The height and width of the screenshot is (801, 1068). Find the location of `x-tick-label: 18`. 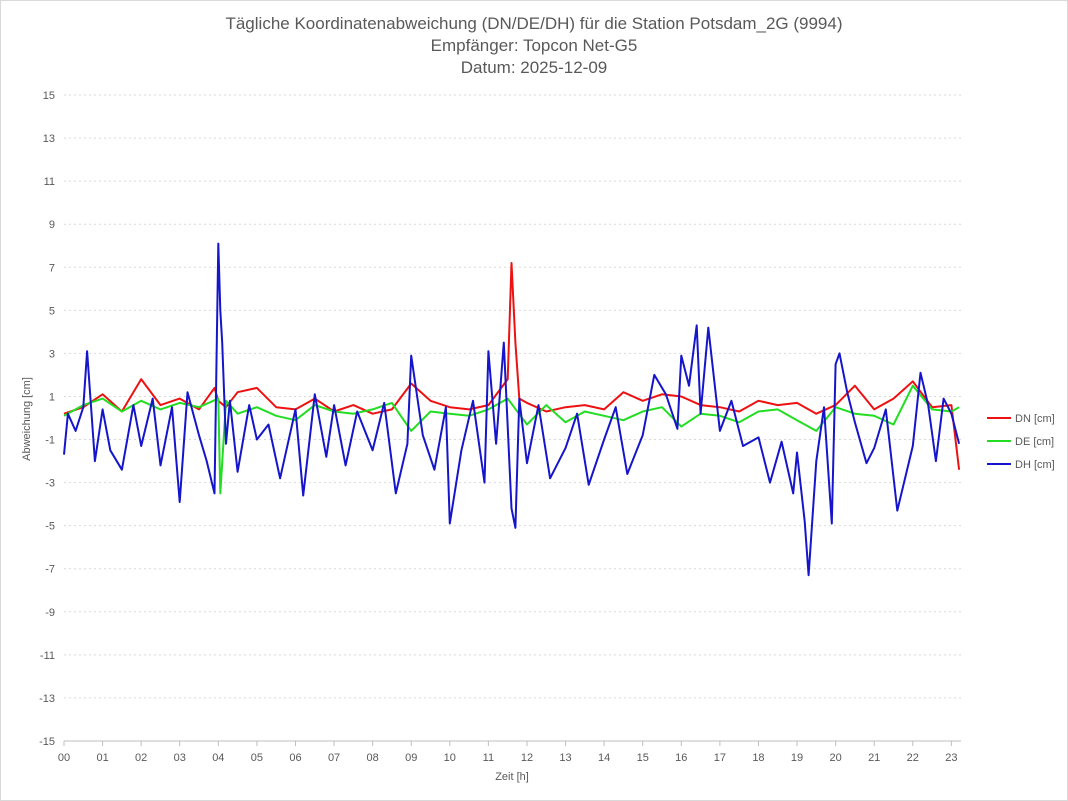

x-tick-label: 18 is located at coordinates (758, 758).